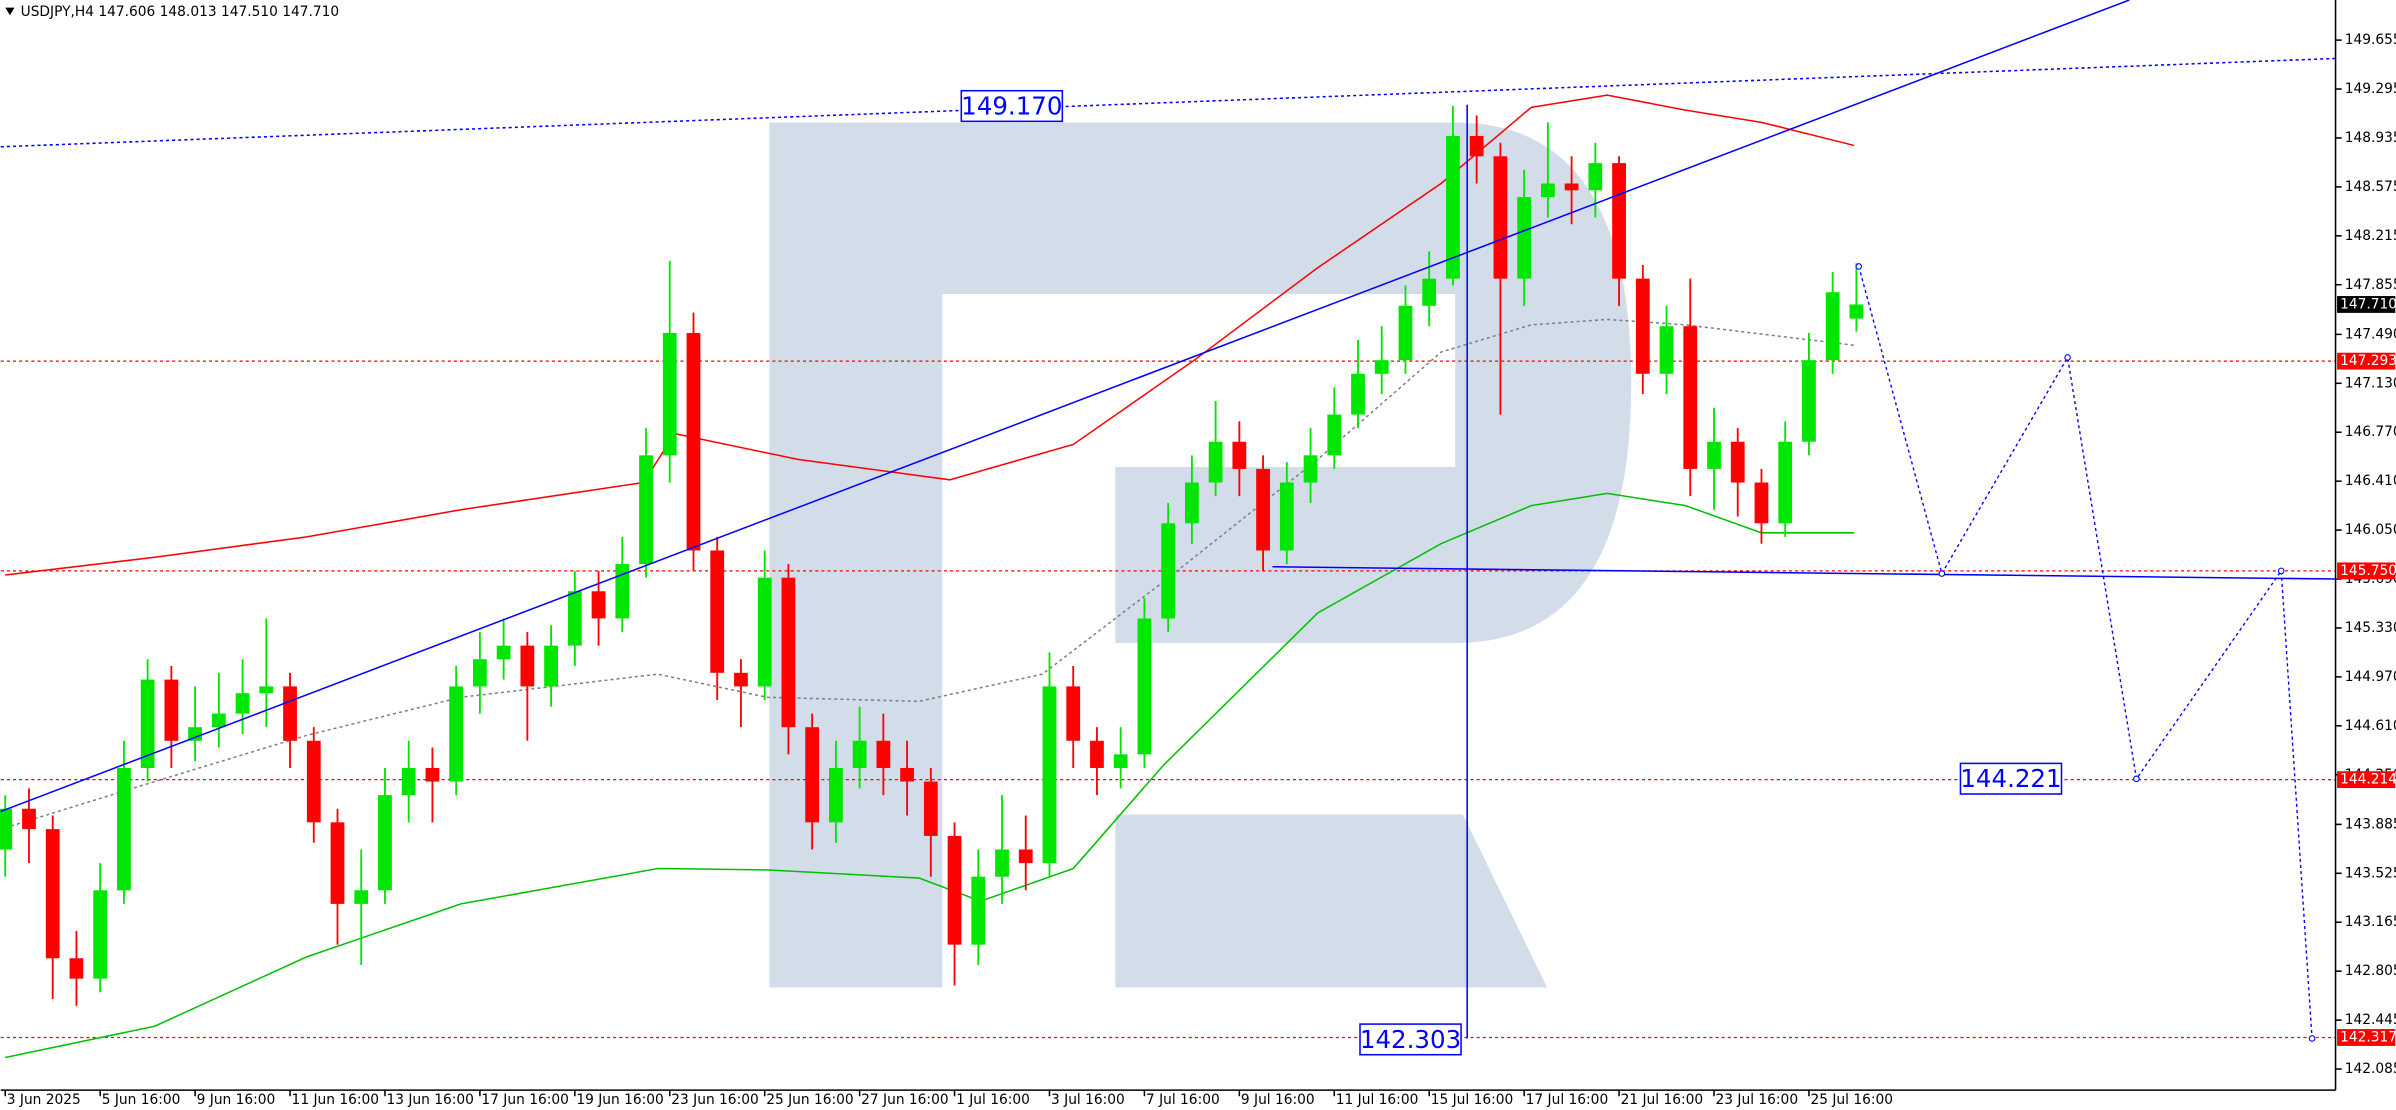 This screenshot has height=1110, width=2396. I want to click on y-tick-label: 143.525, so click(2370, 873).